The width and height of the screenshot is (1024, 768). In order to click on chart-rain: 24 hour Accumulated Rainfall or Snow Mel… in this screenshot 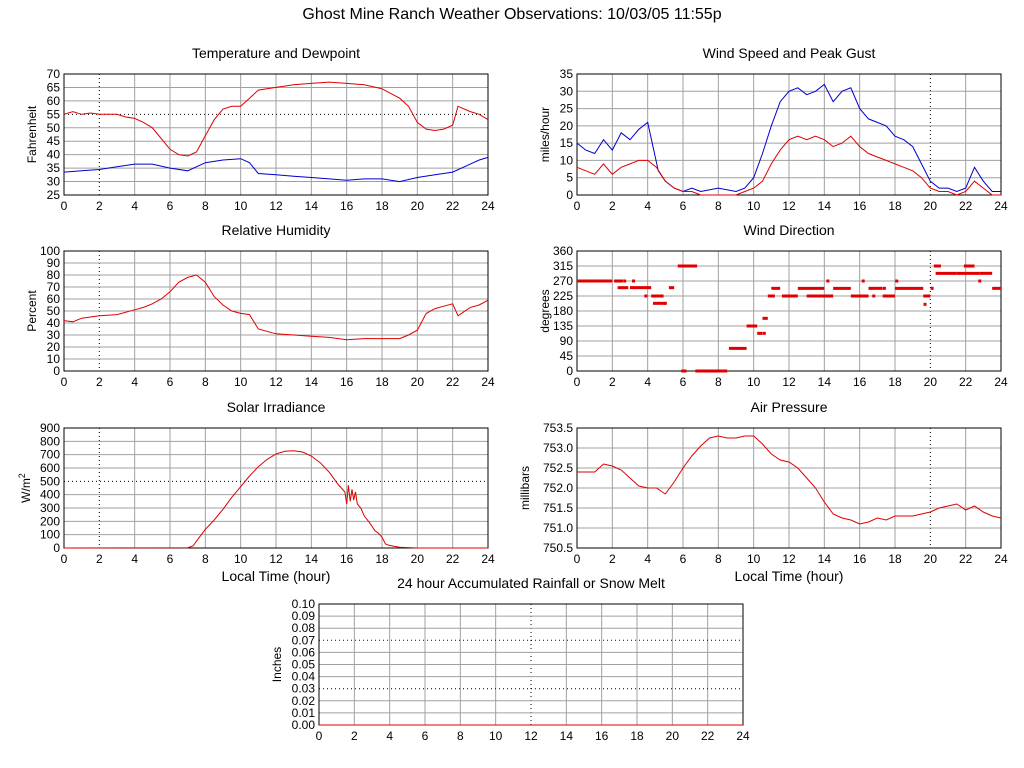, I will do `click(510, 659)`.